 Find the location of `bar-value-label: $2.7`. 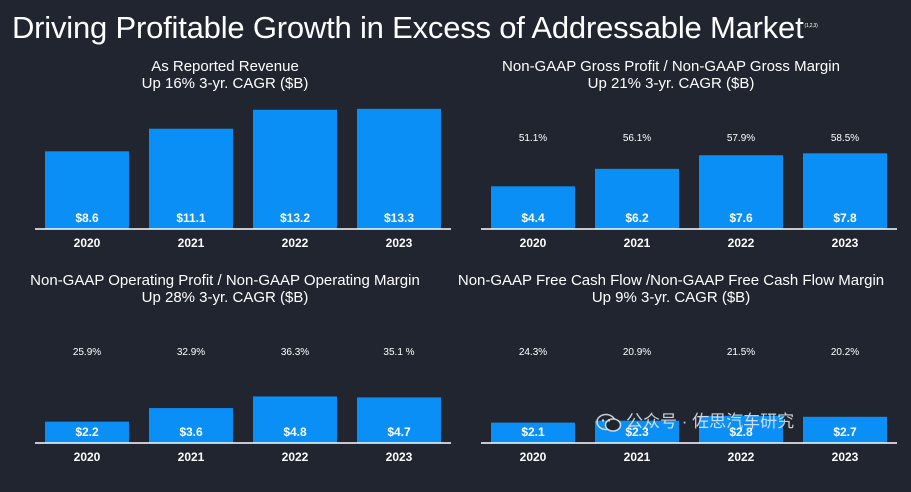

bar-value-label: $2.7 is located at coordinates (845, 432).